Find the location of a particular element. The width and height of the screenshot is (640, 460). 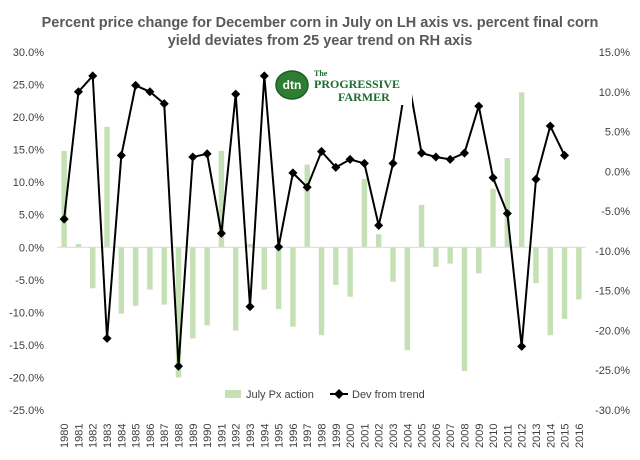

dev-from-trend-point-2000 is located at coordinates (350, 159).